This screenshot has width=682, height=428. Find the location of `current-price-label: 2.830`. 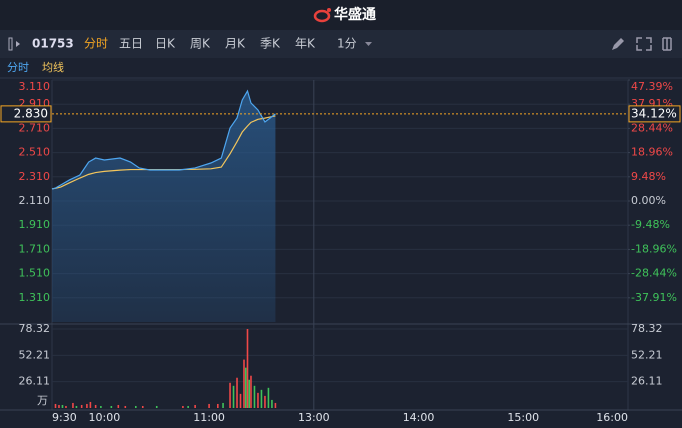

current-price-label: 2.830 is located at coordinates (31, 113).